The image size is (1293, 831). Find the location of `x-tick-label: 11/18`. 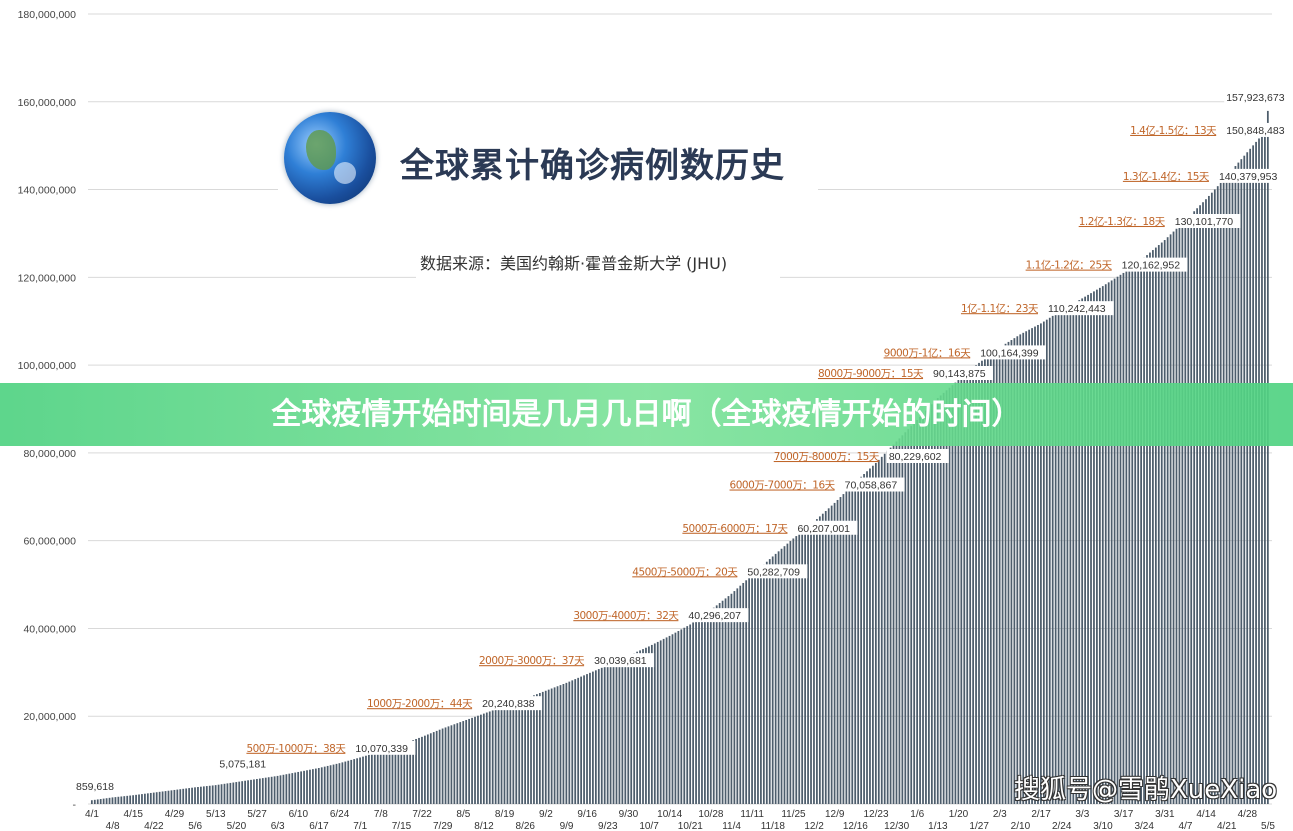

x-tick-label: 11/18 is located at coordinates (773, 826).